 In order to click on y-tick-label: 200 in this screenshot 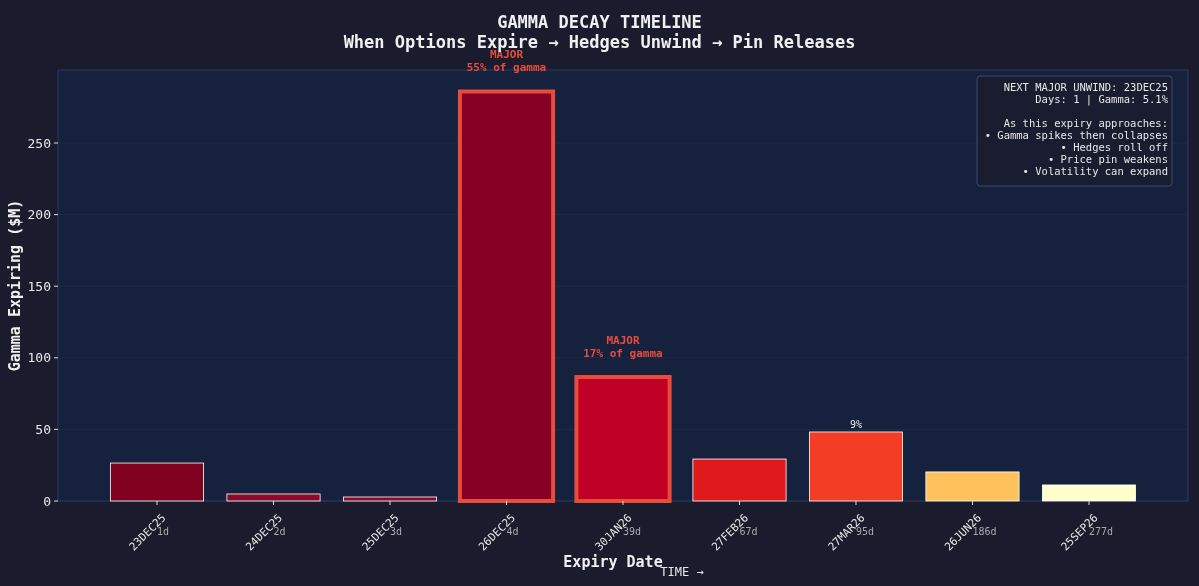, I will do `click(39, 215)`.